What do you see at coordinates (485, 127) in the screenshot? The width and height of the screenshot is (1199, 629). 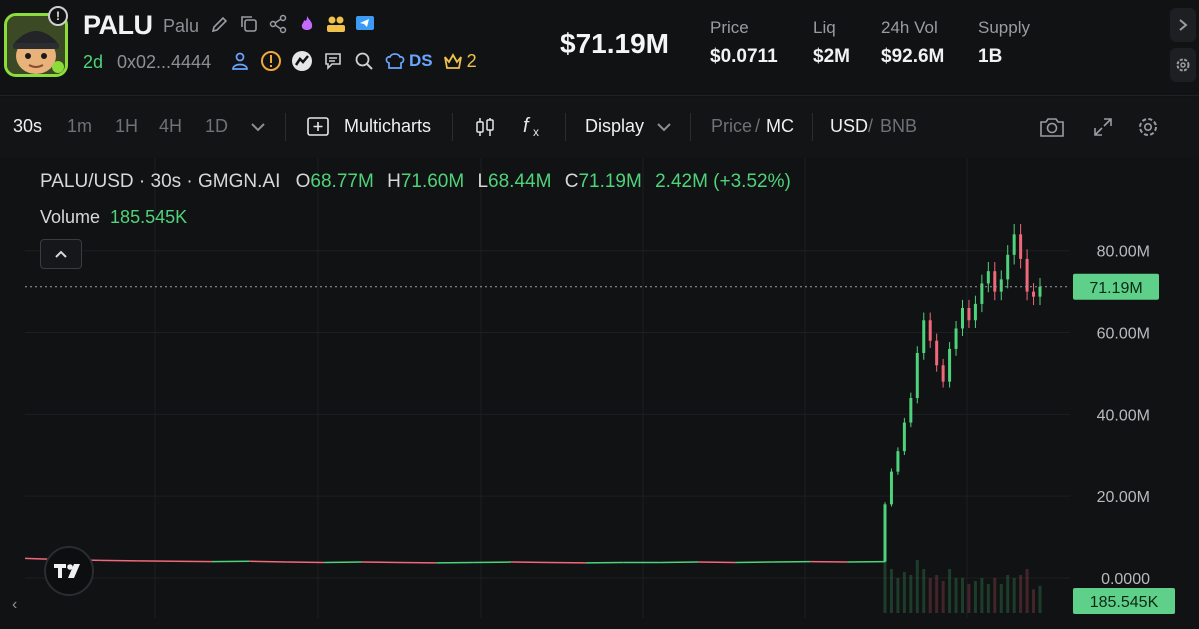 I see `candles-icon` at bounding box center [485, 127].